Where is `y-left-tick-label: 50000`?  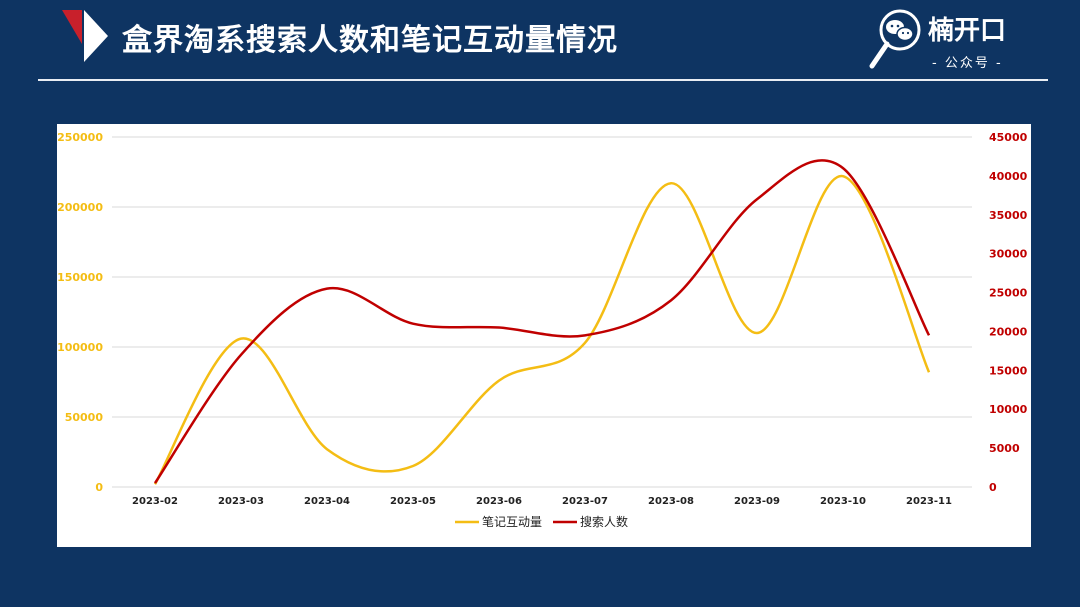 y-left-tick-label: 50000 is located at coordinates (84, 417).